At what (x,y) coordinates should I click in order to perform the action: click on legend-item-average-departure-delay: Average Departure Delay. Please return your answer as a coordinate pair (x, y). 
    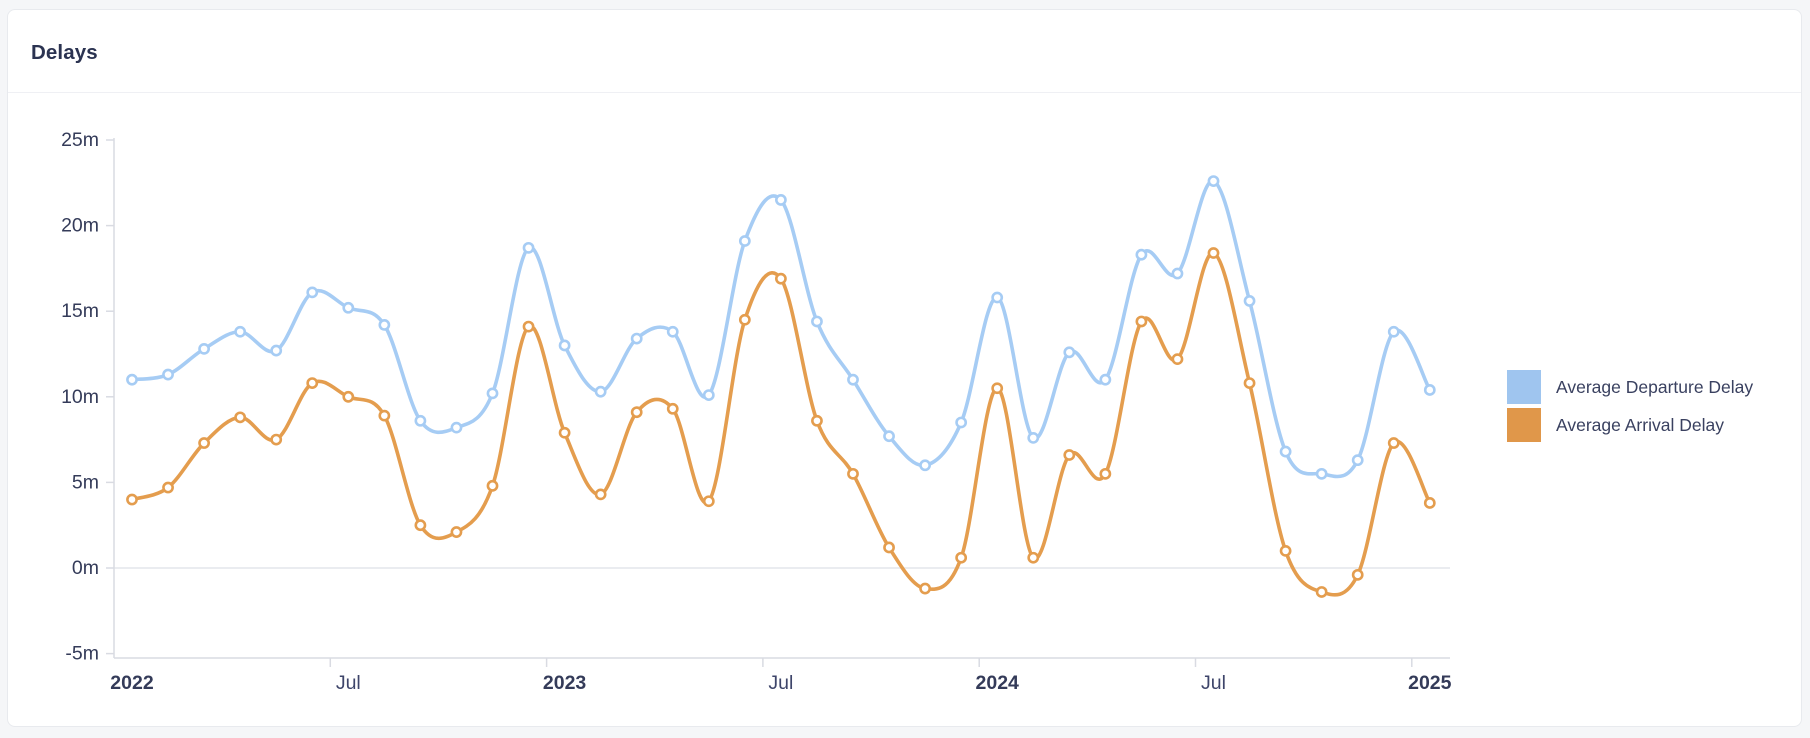
    Looking at the image, I should click on (1630, 387).